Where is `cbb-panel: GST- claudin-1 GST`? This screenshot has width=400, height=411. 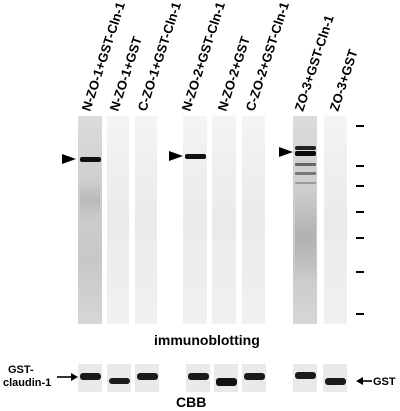 cbb-panel: GST- claudin-1 GST is located at coordinates (199, 378).